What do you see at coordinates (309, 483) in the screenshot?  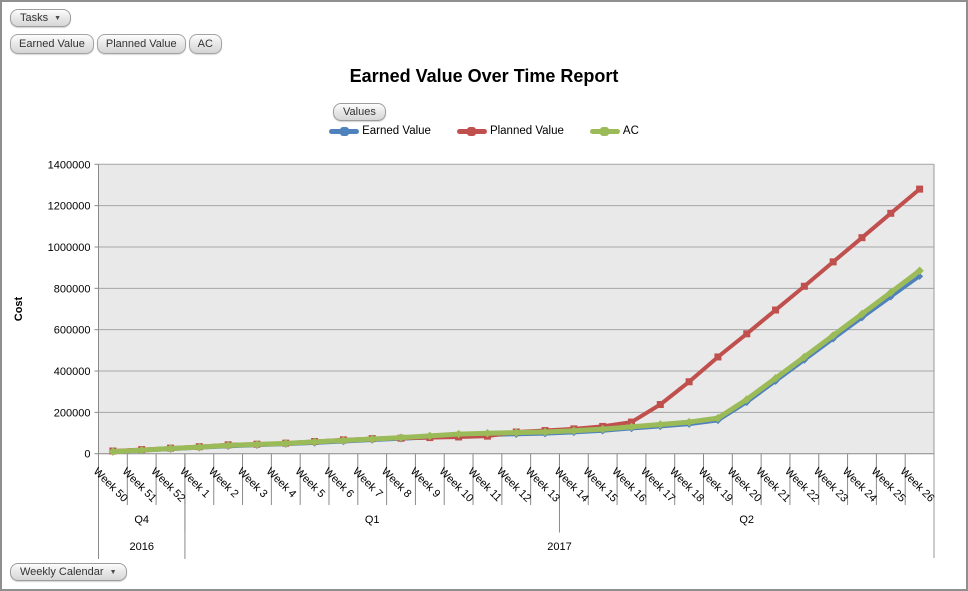 I see `week-label: Week 5` at bounding box center [309, 483].